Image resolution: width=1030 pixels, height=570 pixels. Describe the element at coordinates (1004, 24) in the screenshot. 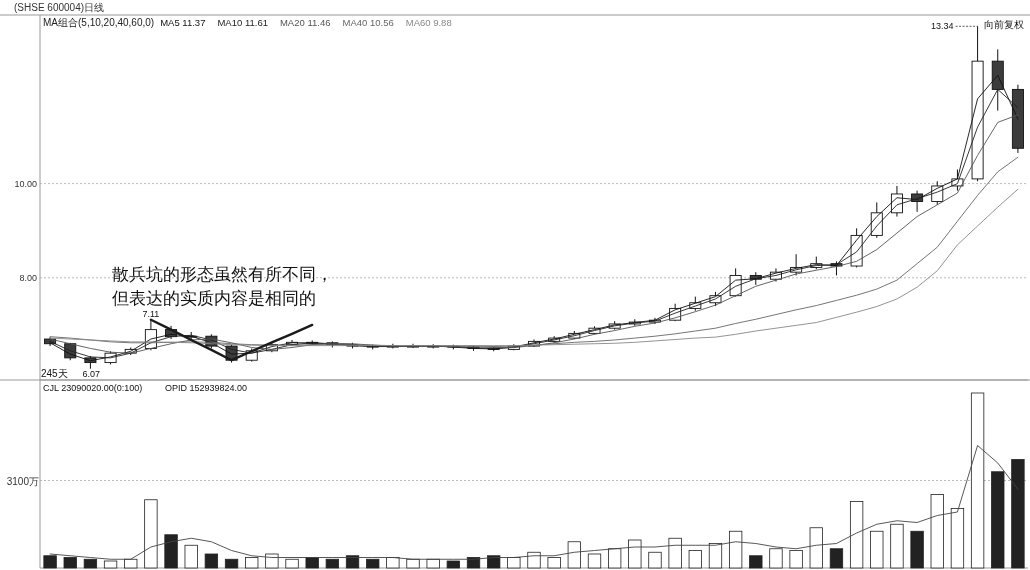

I see `annotation: 向前复权` at that location.